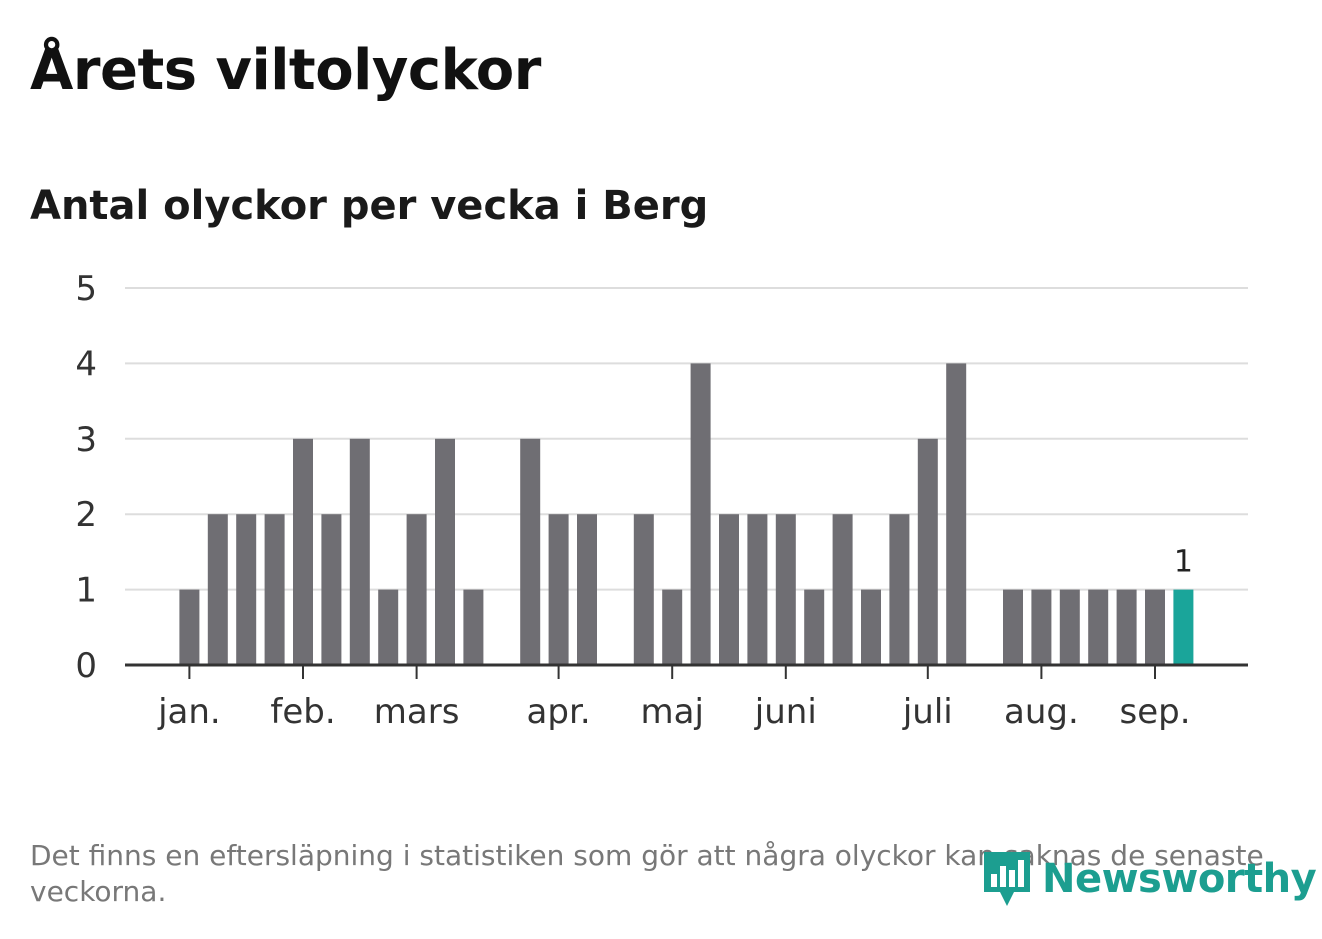 The height and width of the screenshot is (939, 1322). Describe the element at coordinates (86, 289) in the screenshot. I see `y-tick-label: 5` at that location.